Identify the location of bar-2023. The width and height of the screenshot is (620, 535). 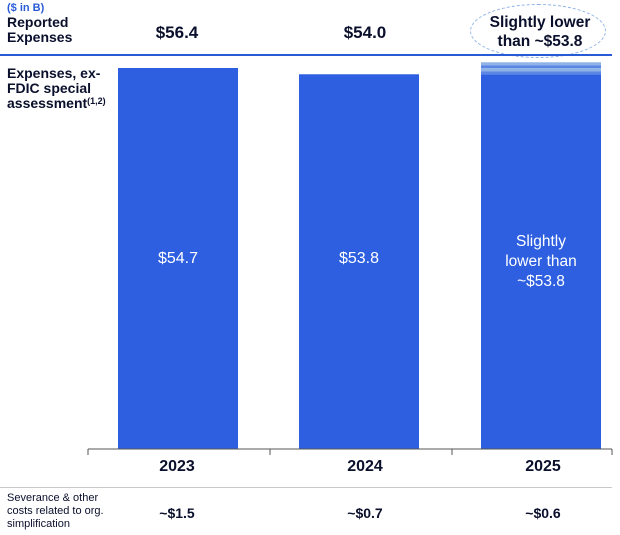
(178, 258).